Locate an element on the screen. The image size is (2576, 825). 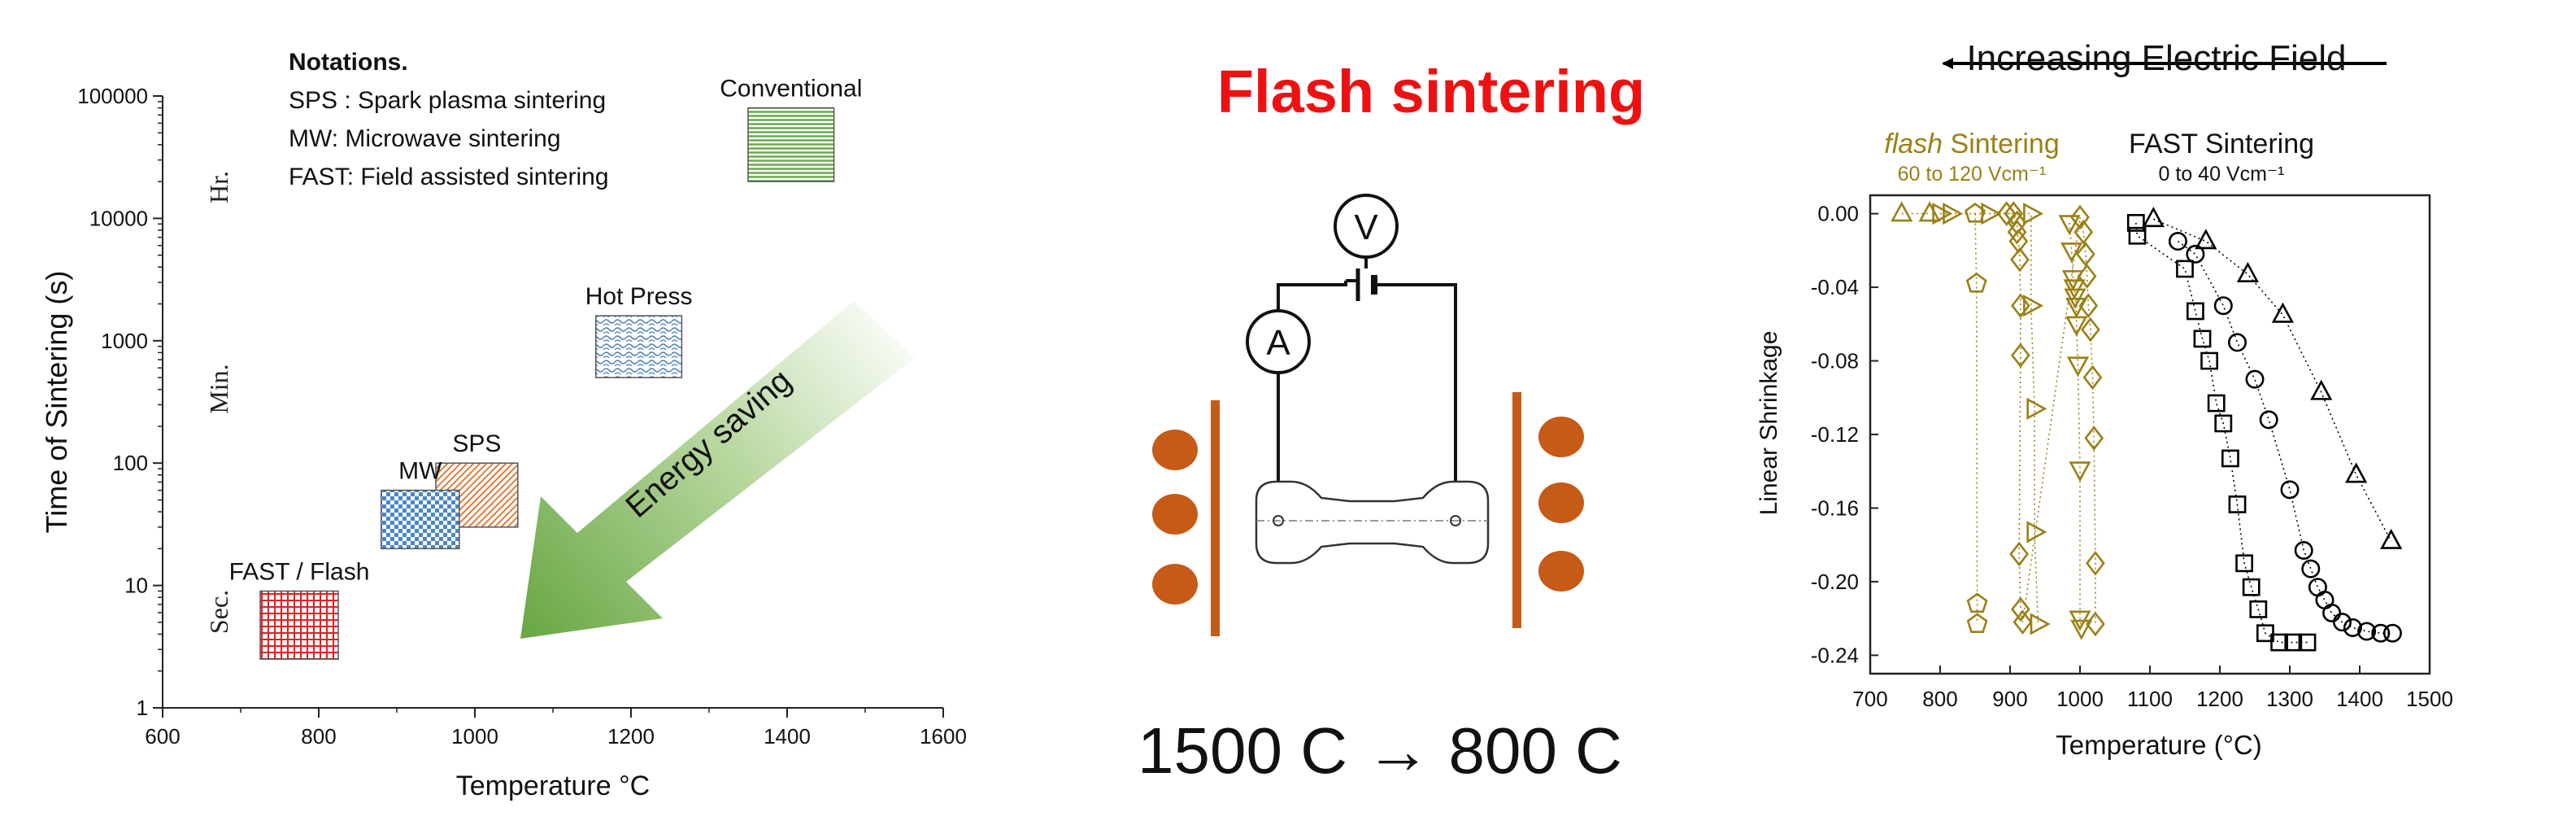
flash-field-range: 60 to 120 Vcm⁻¹ is located at coordinates (1973, 174).